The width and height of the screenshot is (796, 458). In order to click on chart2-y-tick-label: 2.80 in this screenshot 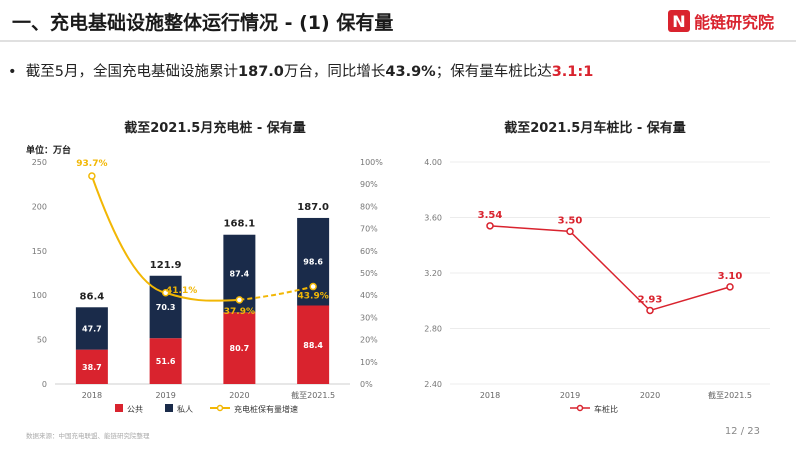, I will do `click(433, 329)`.